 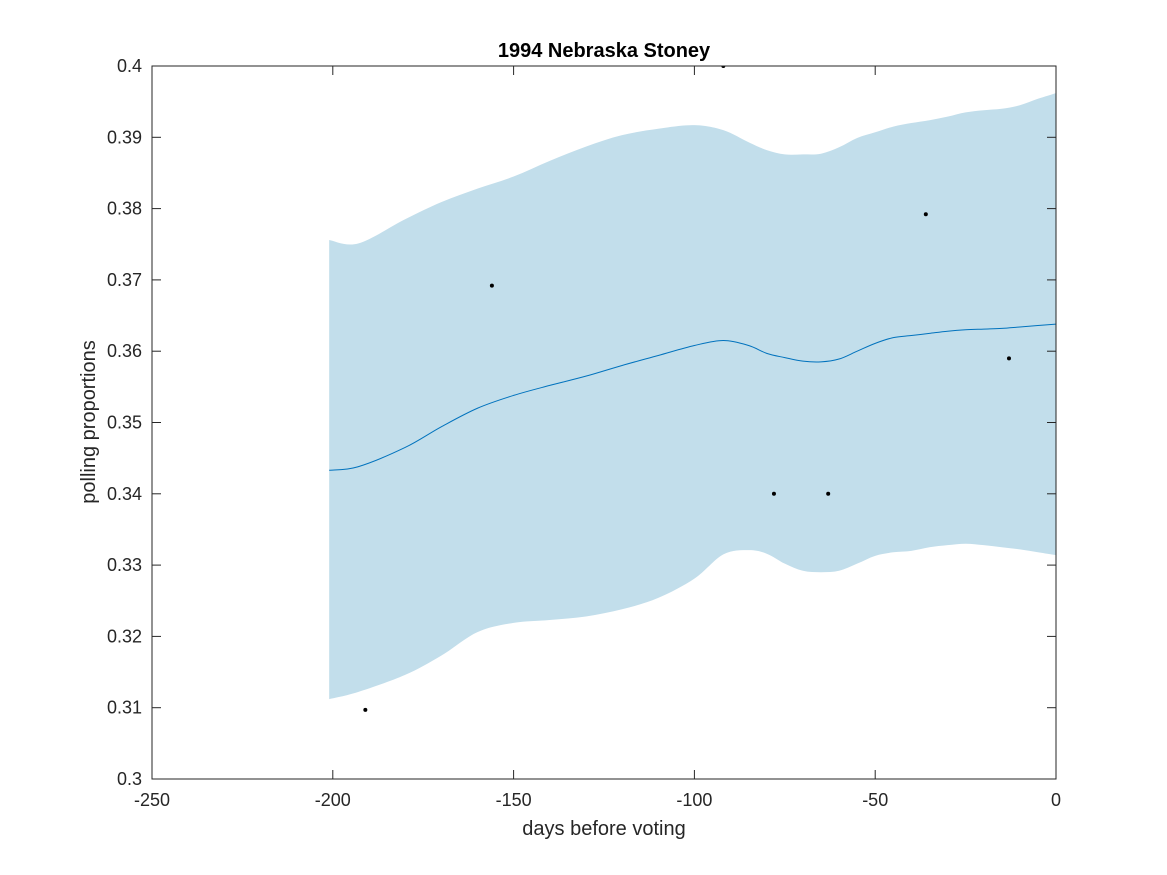 What do you see at coordinates (152, 800) in the screenshot?
I see `x-tick-label: -250` at bounding box center [152, 800].